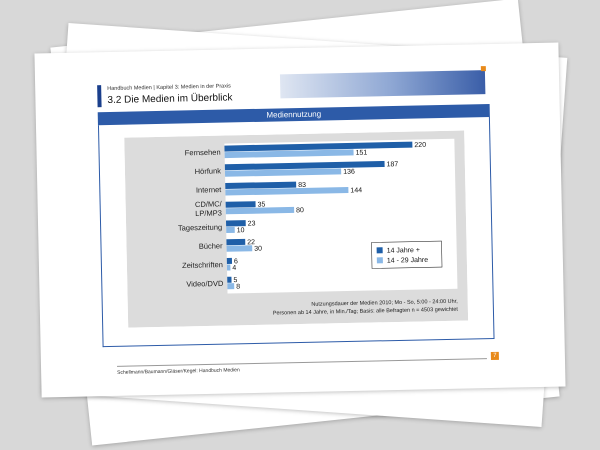 The height and width of the screenshot is (450, 600). I want to click on category-label: Internet, so click(209, 190).